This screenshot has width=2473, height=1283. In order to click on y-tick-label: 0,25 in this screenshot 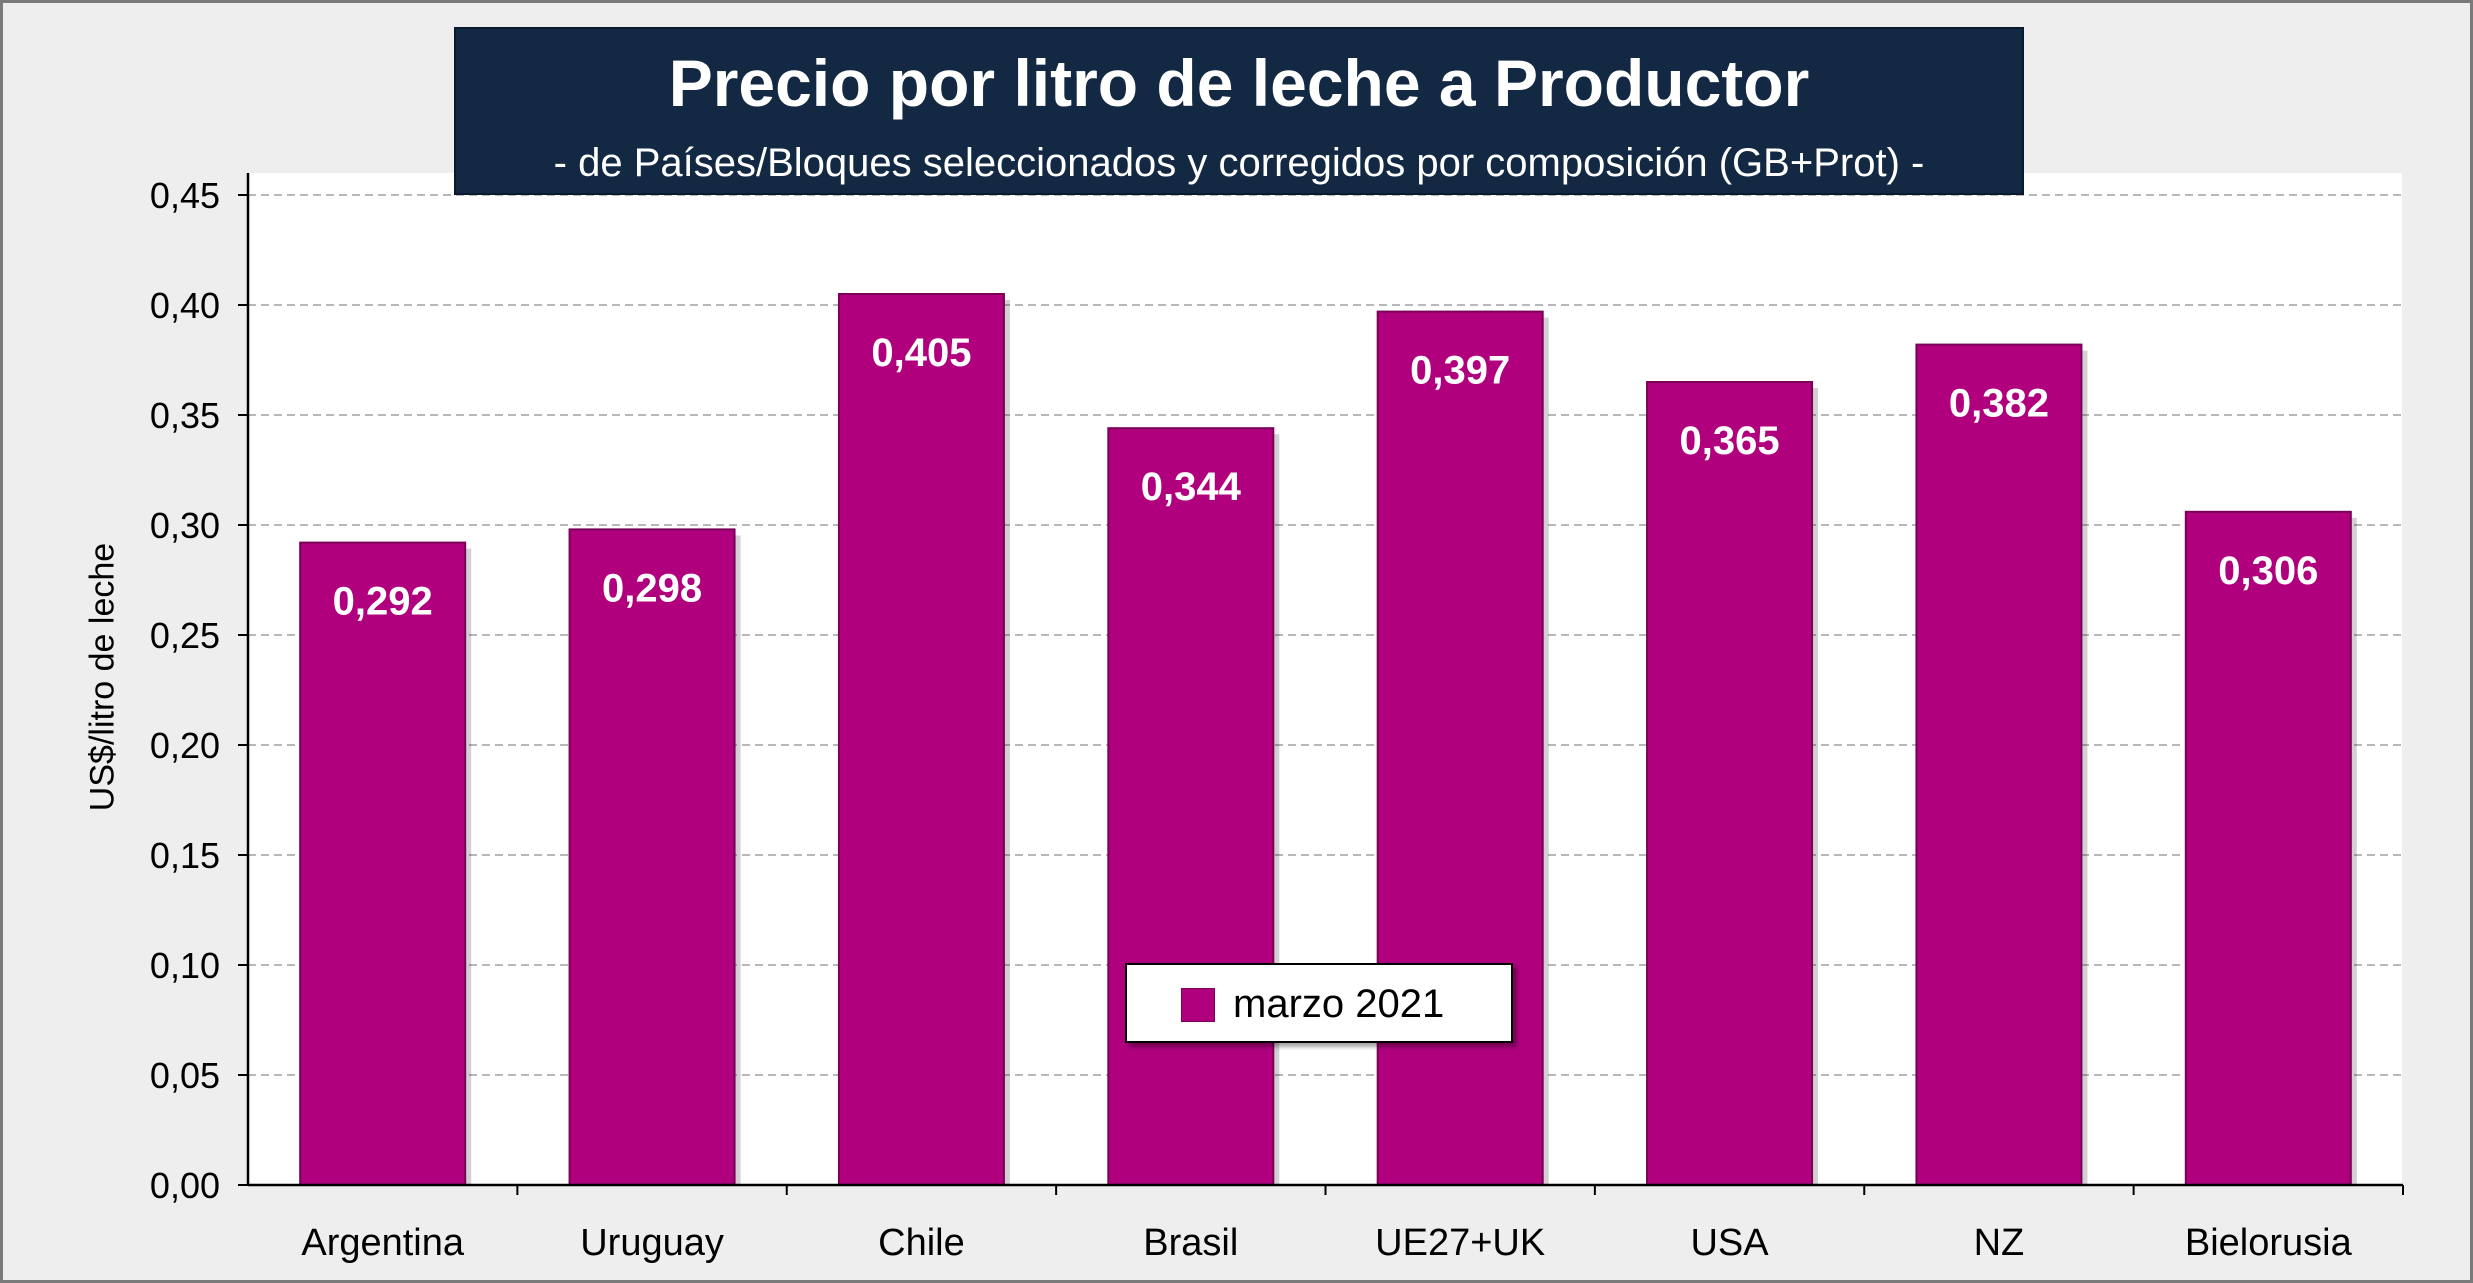, I will do `click(185, 635)`.